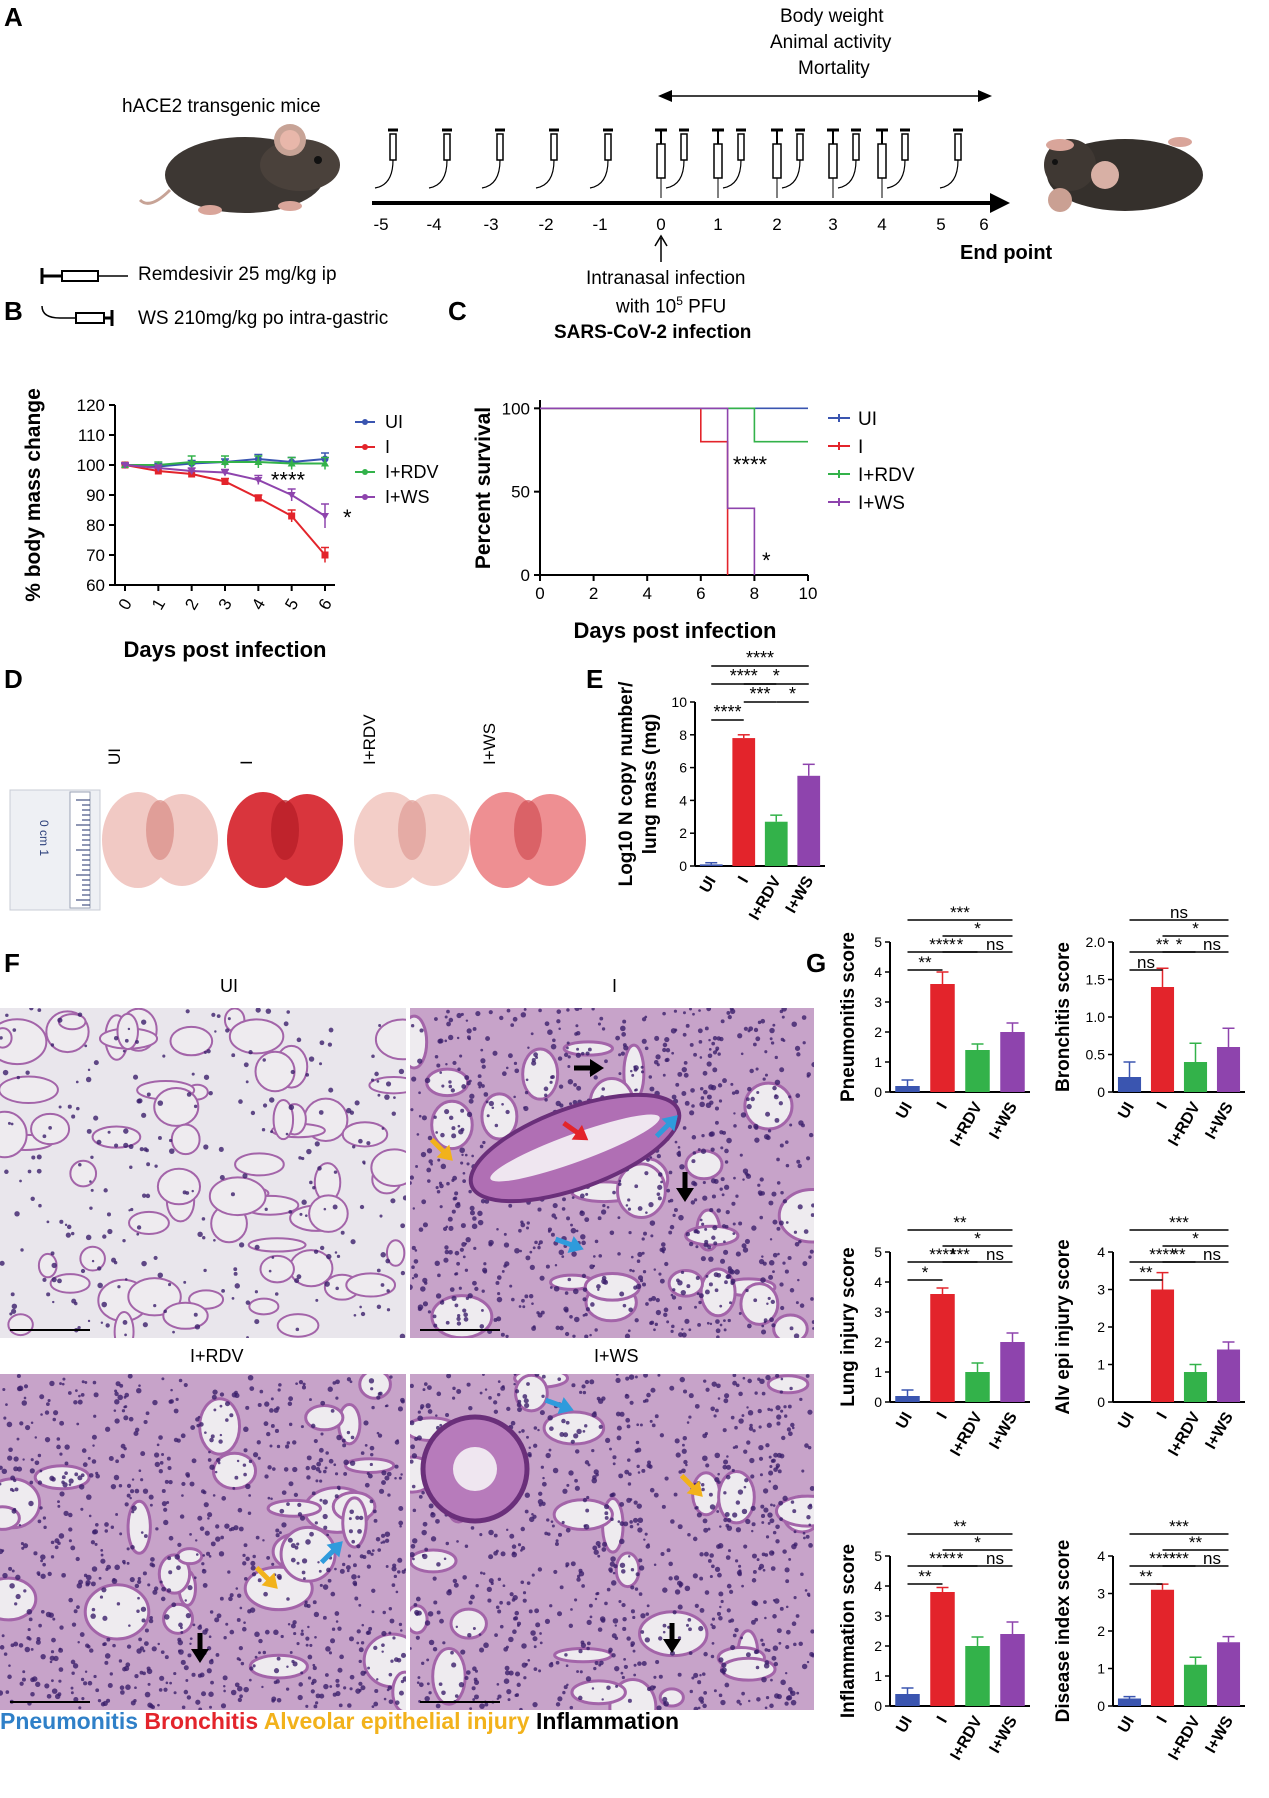  Describe the element at coordinates (412, 840) in the screenshot. I see `lung-specimen` at that location.